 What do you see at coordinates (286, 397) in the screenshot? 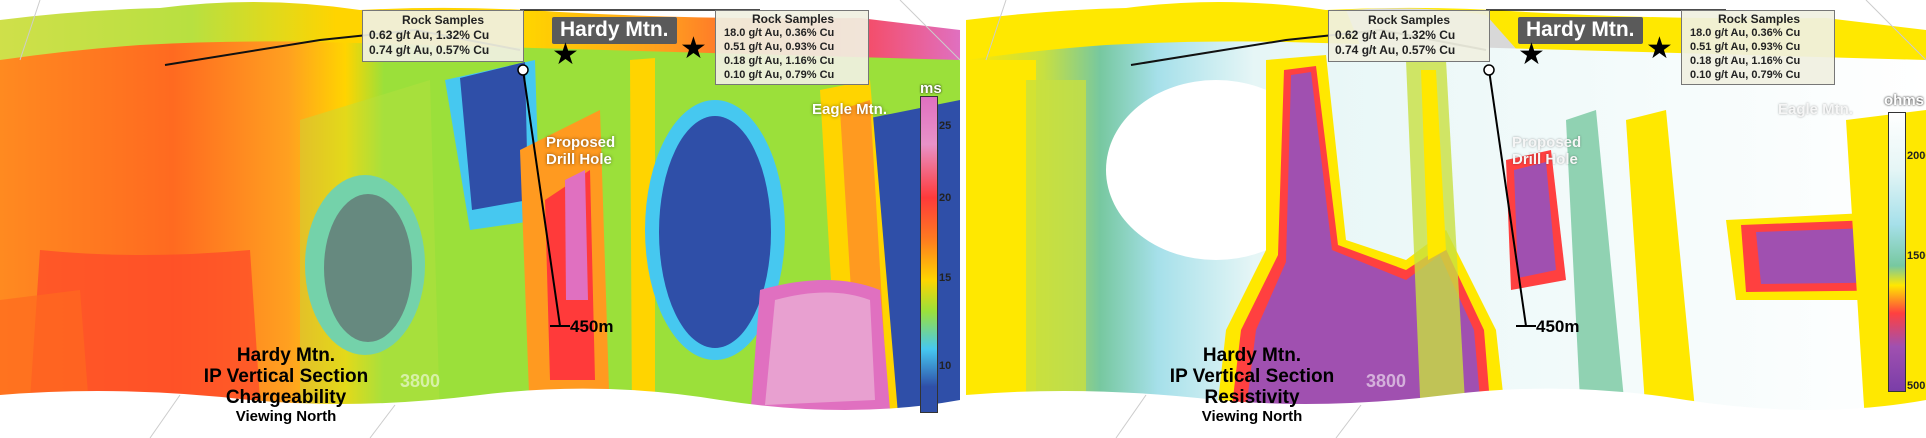
I see `title-line: Chargeability` at bounding box center [286, 397].